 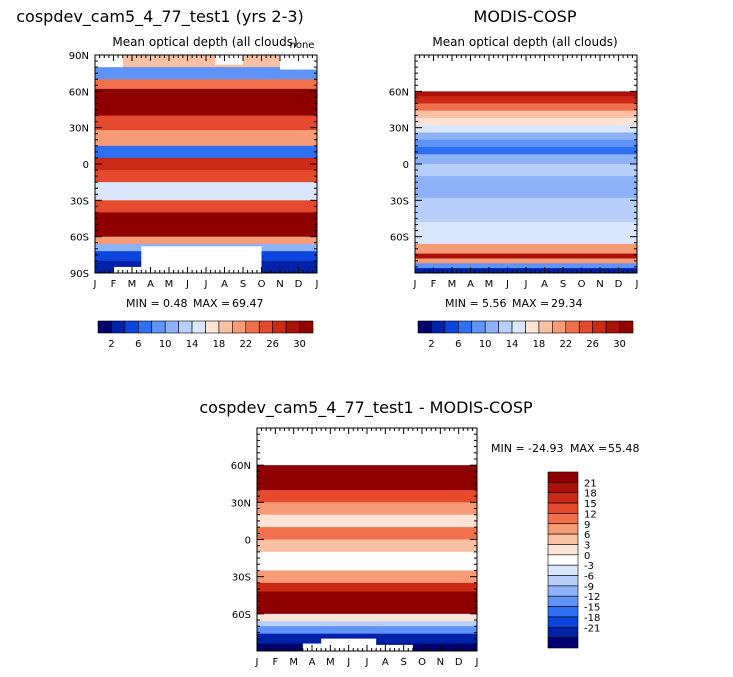 I want to click on colorbar-label: 9, so click(x=587, y=525).